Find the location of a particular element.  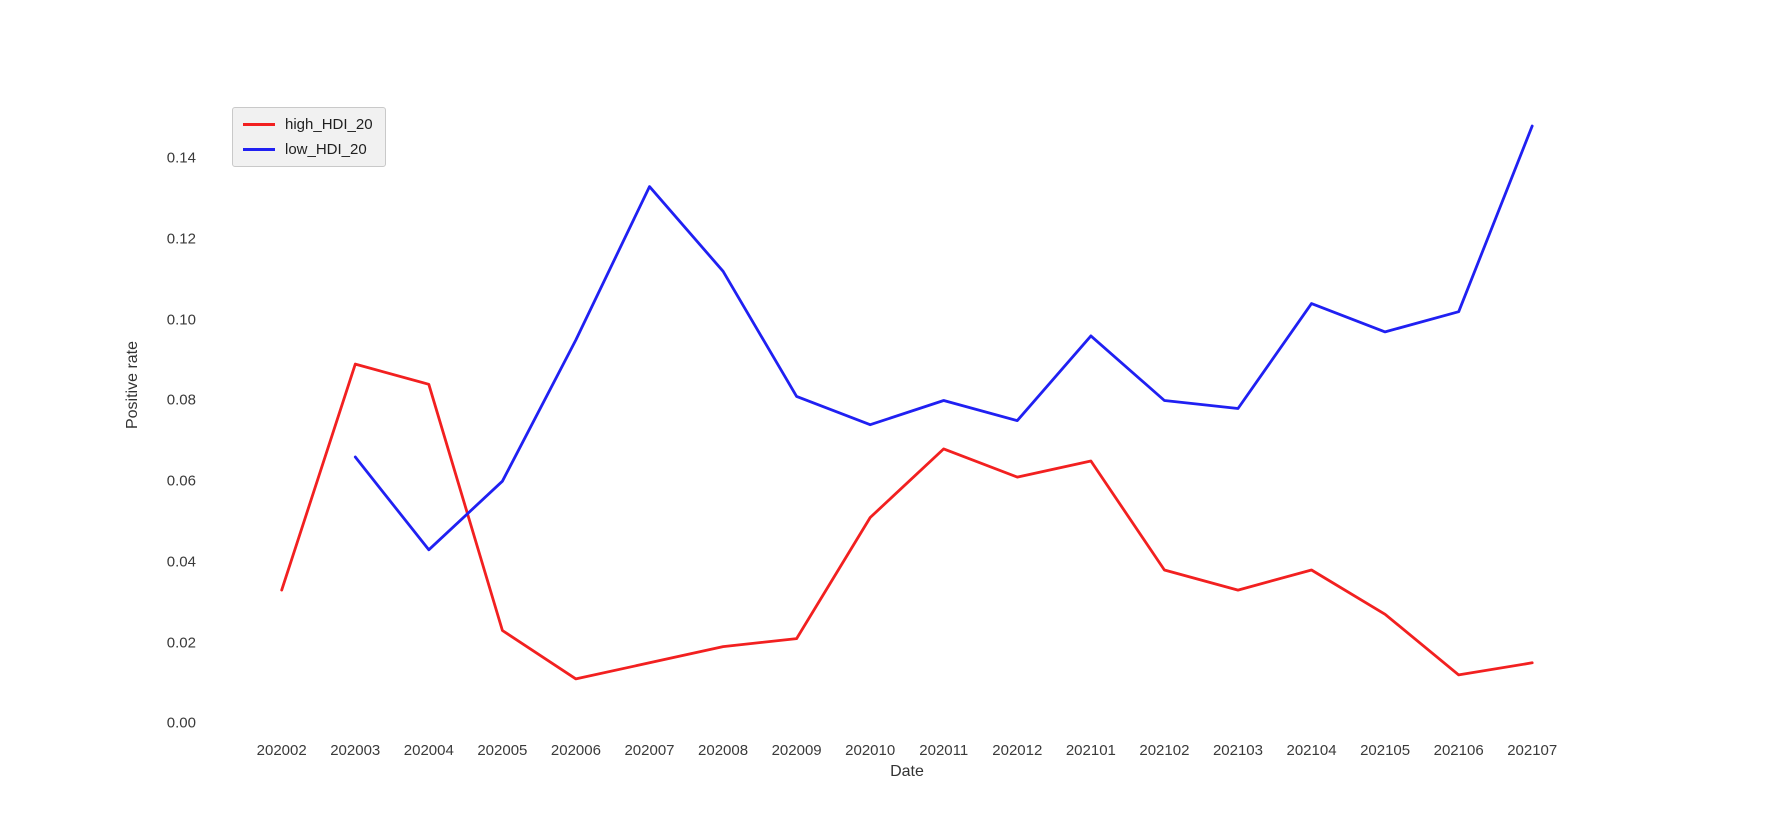

x-tick-label: 202003 is located at coordinates (355, 750).